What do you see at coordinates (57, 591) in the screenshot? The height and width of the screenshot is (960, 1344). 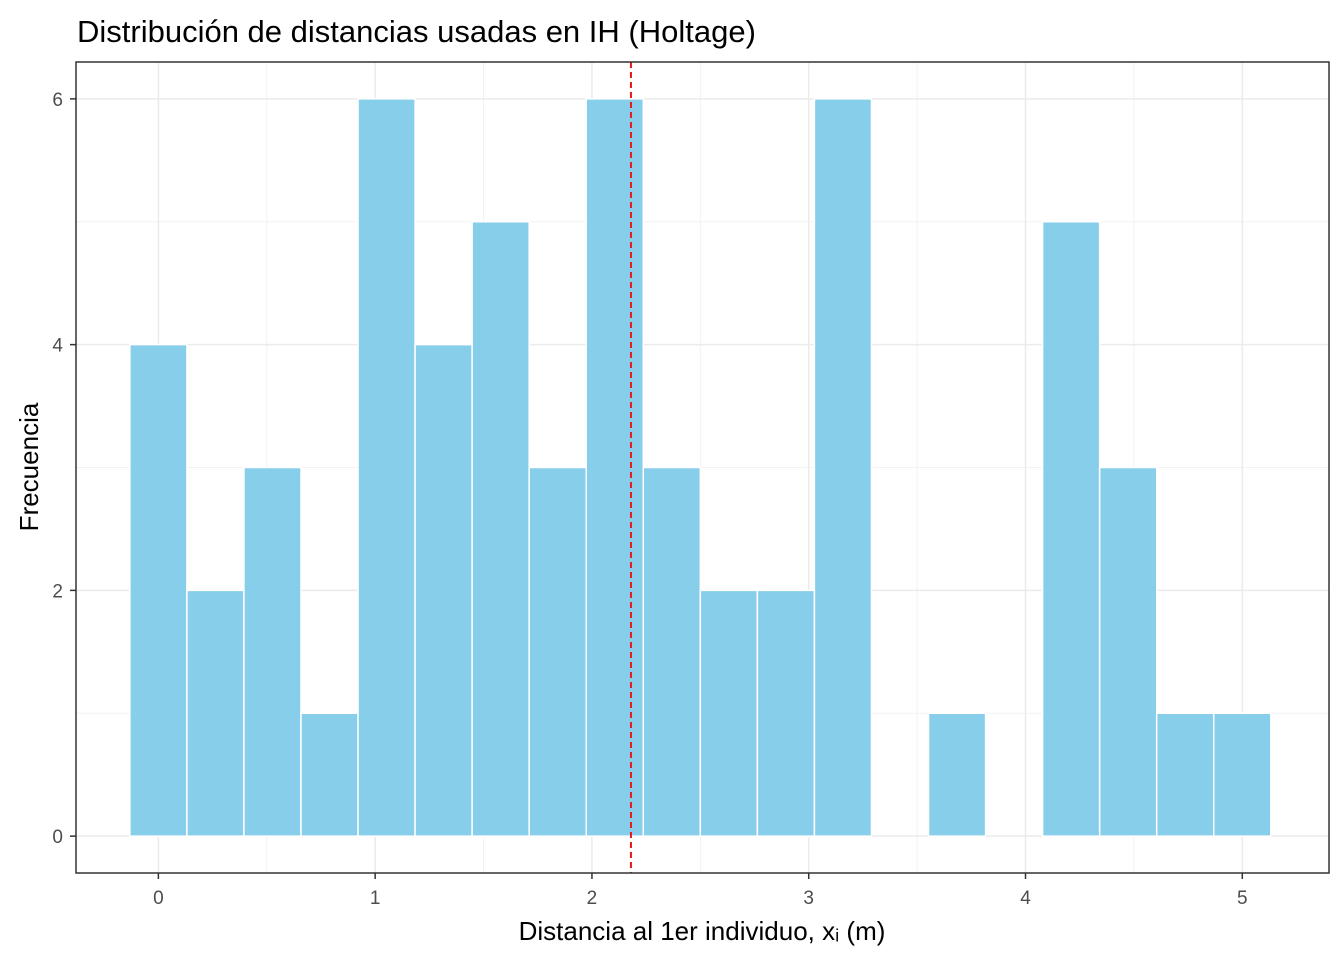 I see `y-tick-label: 2` at bounding box center [57, 591].